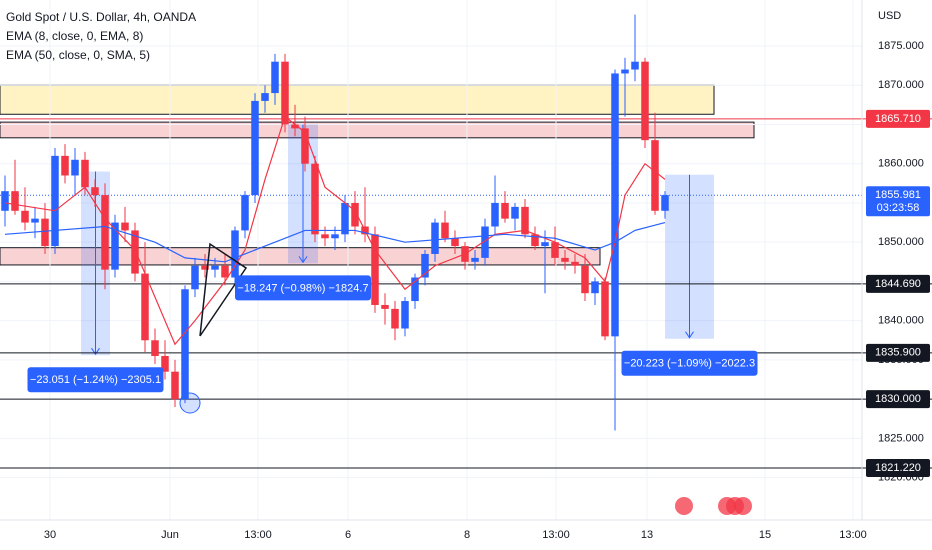 This screenshot has width=932, height=550. I want to click on measure-label: −23.051 (−1.24%) −2305.1, so click(95, 380).